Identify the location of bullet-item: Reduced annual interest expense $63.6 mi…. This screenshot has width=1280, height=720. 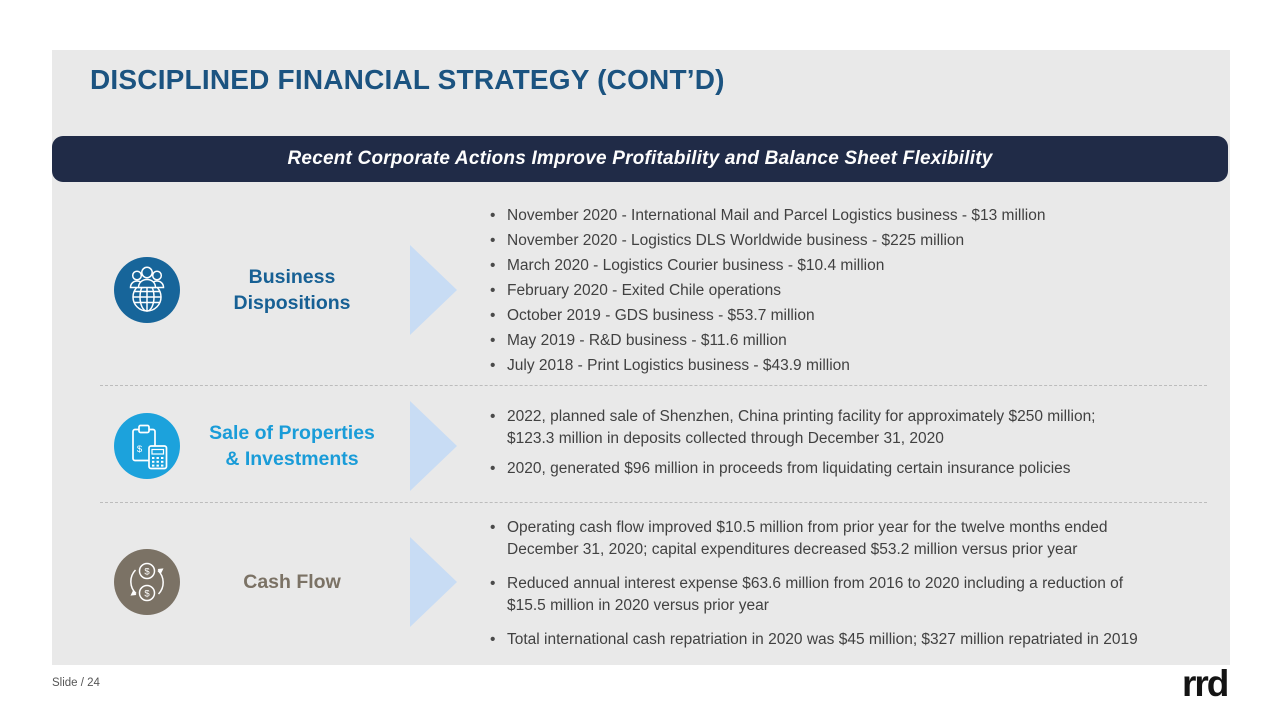
(856, 595).